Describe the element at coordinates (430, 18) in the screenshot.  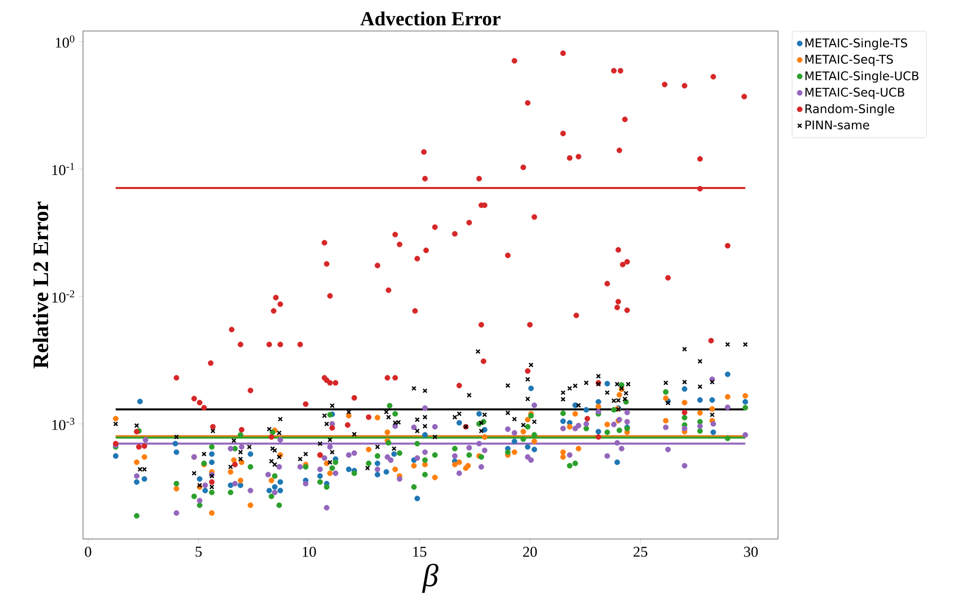
I see `chart-title: Advection Error` at that location.